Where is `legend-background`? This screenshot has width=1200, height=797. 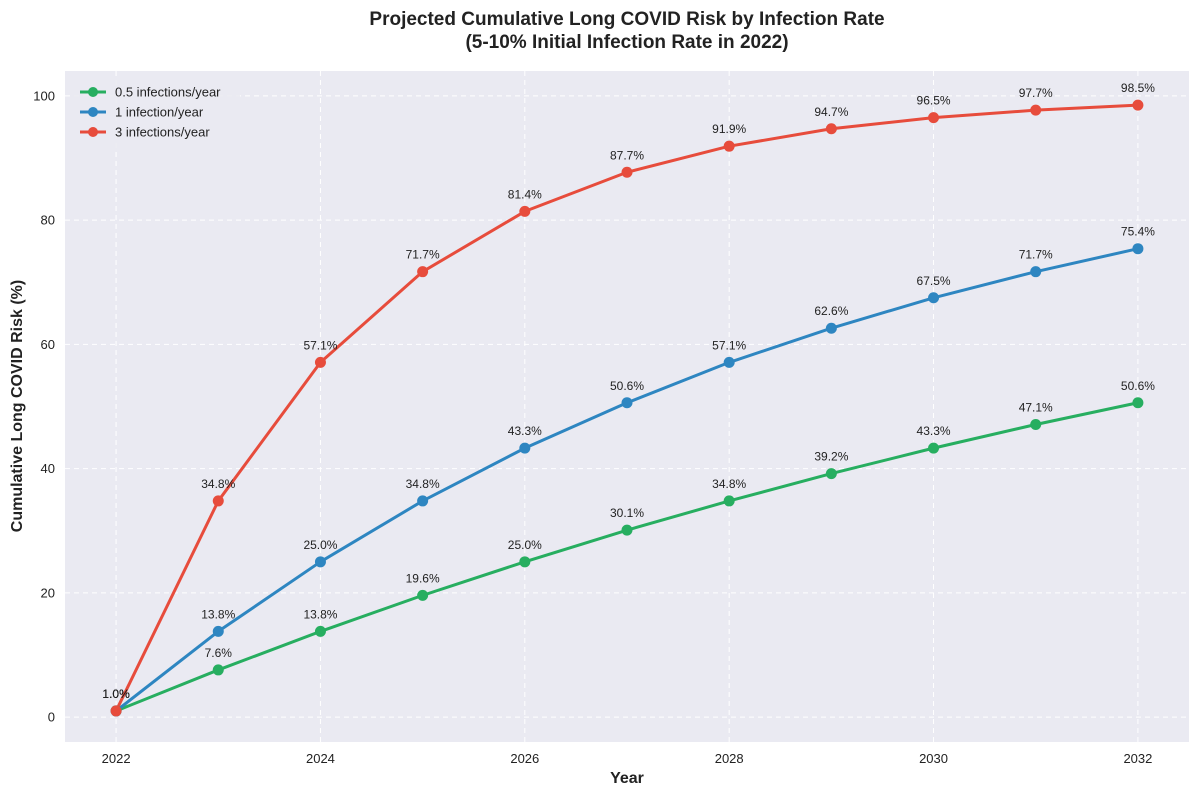
legend-background is located at coordinates (156, 113).